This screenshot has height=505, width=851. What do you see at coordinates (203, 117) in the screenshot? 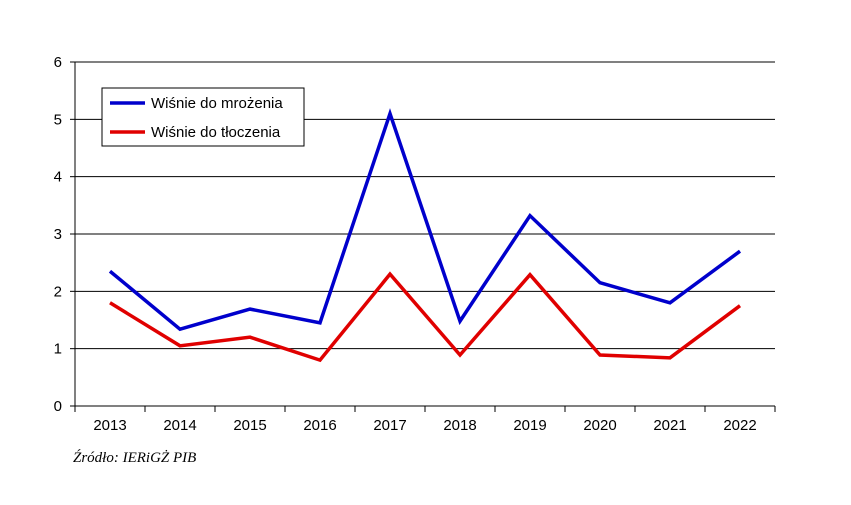
I see `legend-box` at bounding box center [203, 117].